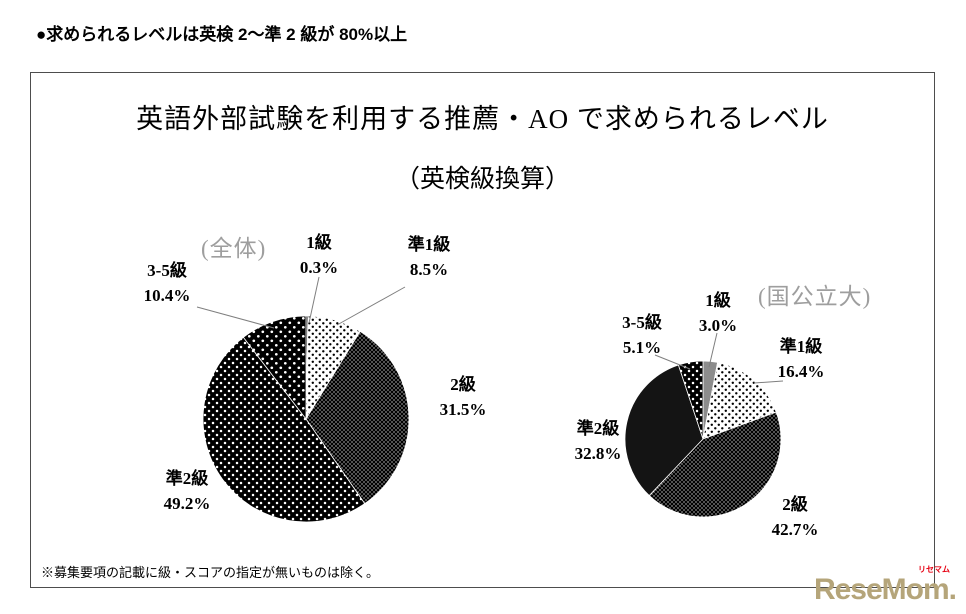 Image resolution: width=966 pixels, height=614 pixels. Describe the element at coordinates (482, 119) in the screenshot. I see `chart-title: 英語外部試験を利用する推薦・AO で求められるレベル` at that location.